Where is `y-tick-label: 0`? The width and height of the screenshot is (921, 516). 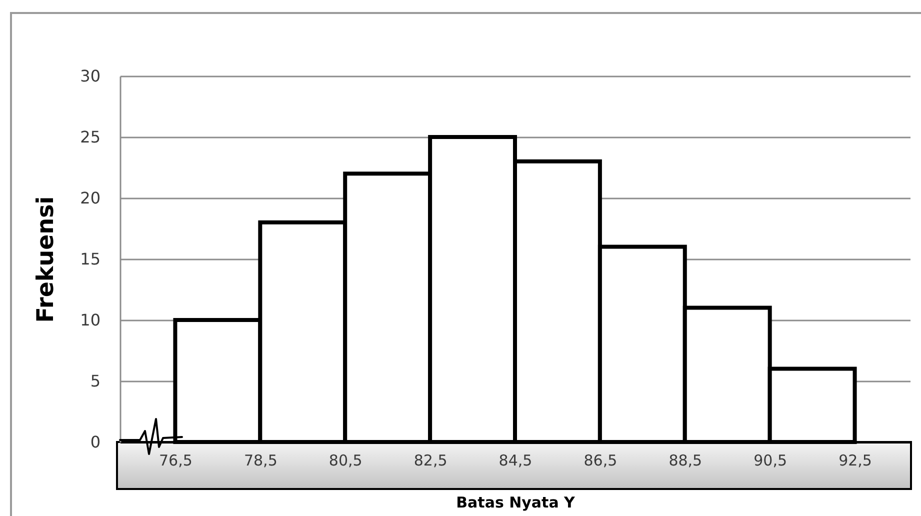 y-tick-label: 0 is located at coordinates (95, 442).